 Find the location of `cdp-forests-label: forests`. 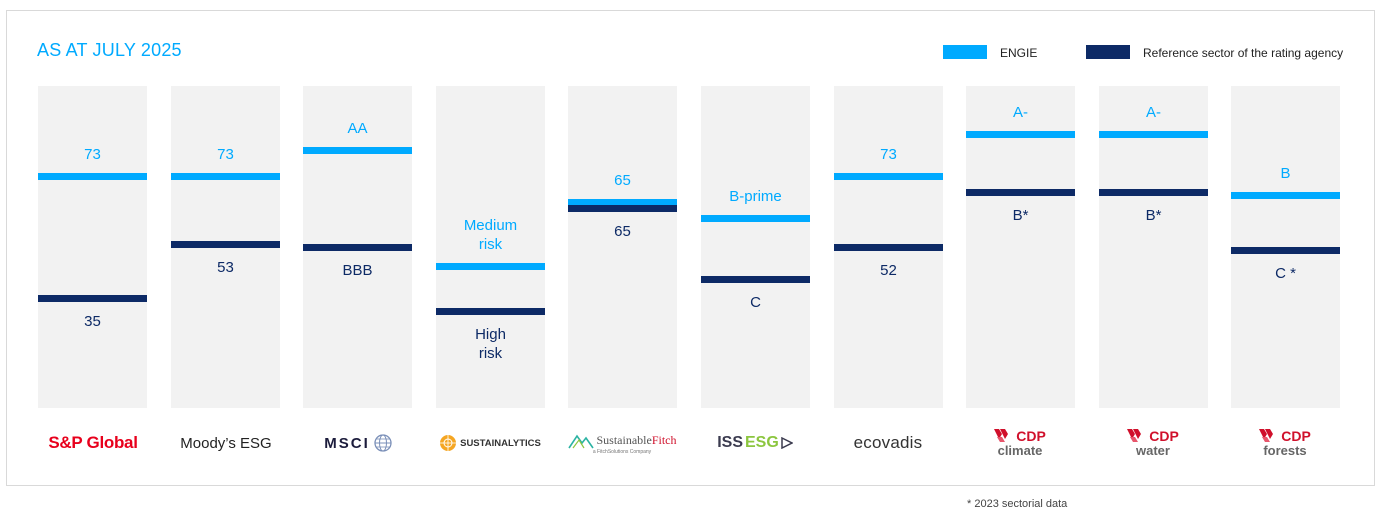

cdp-forests-label: forests is located at coordinates (1285, 450).